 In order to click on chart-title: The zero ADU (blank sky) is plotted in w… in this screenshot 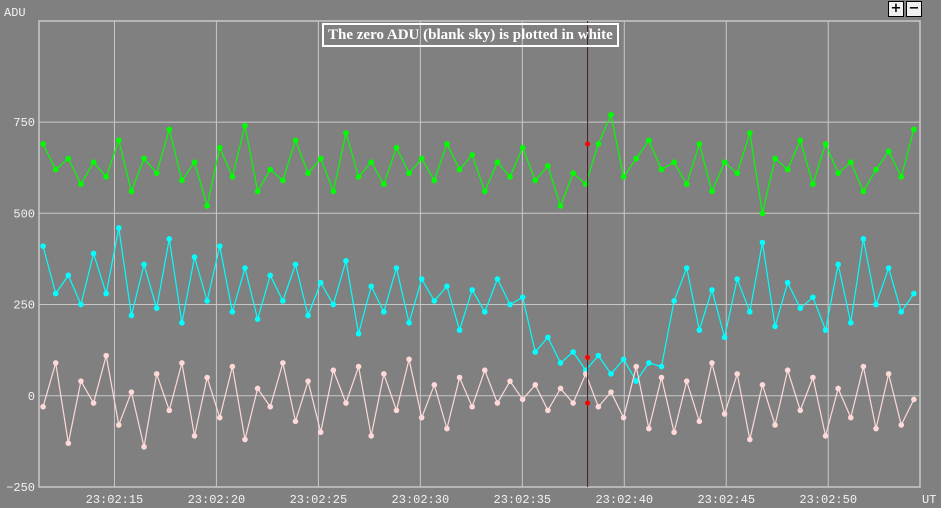, I will do `click(470, 35)`.